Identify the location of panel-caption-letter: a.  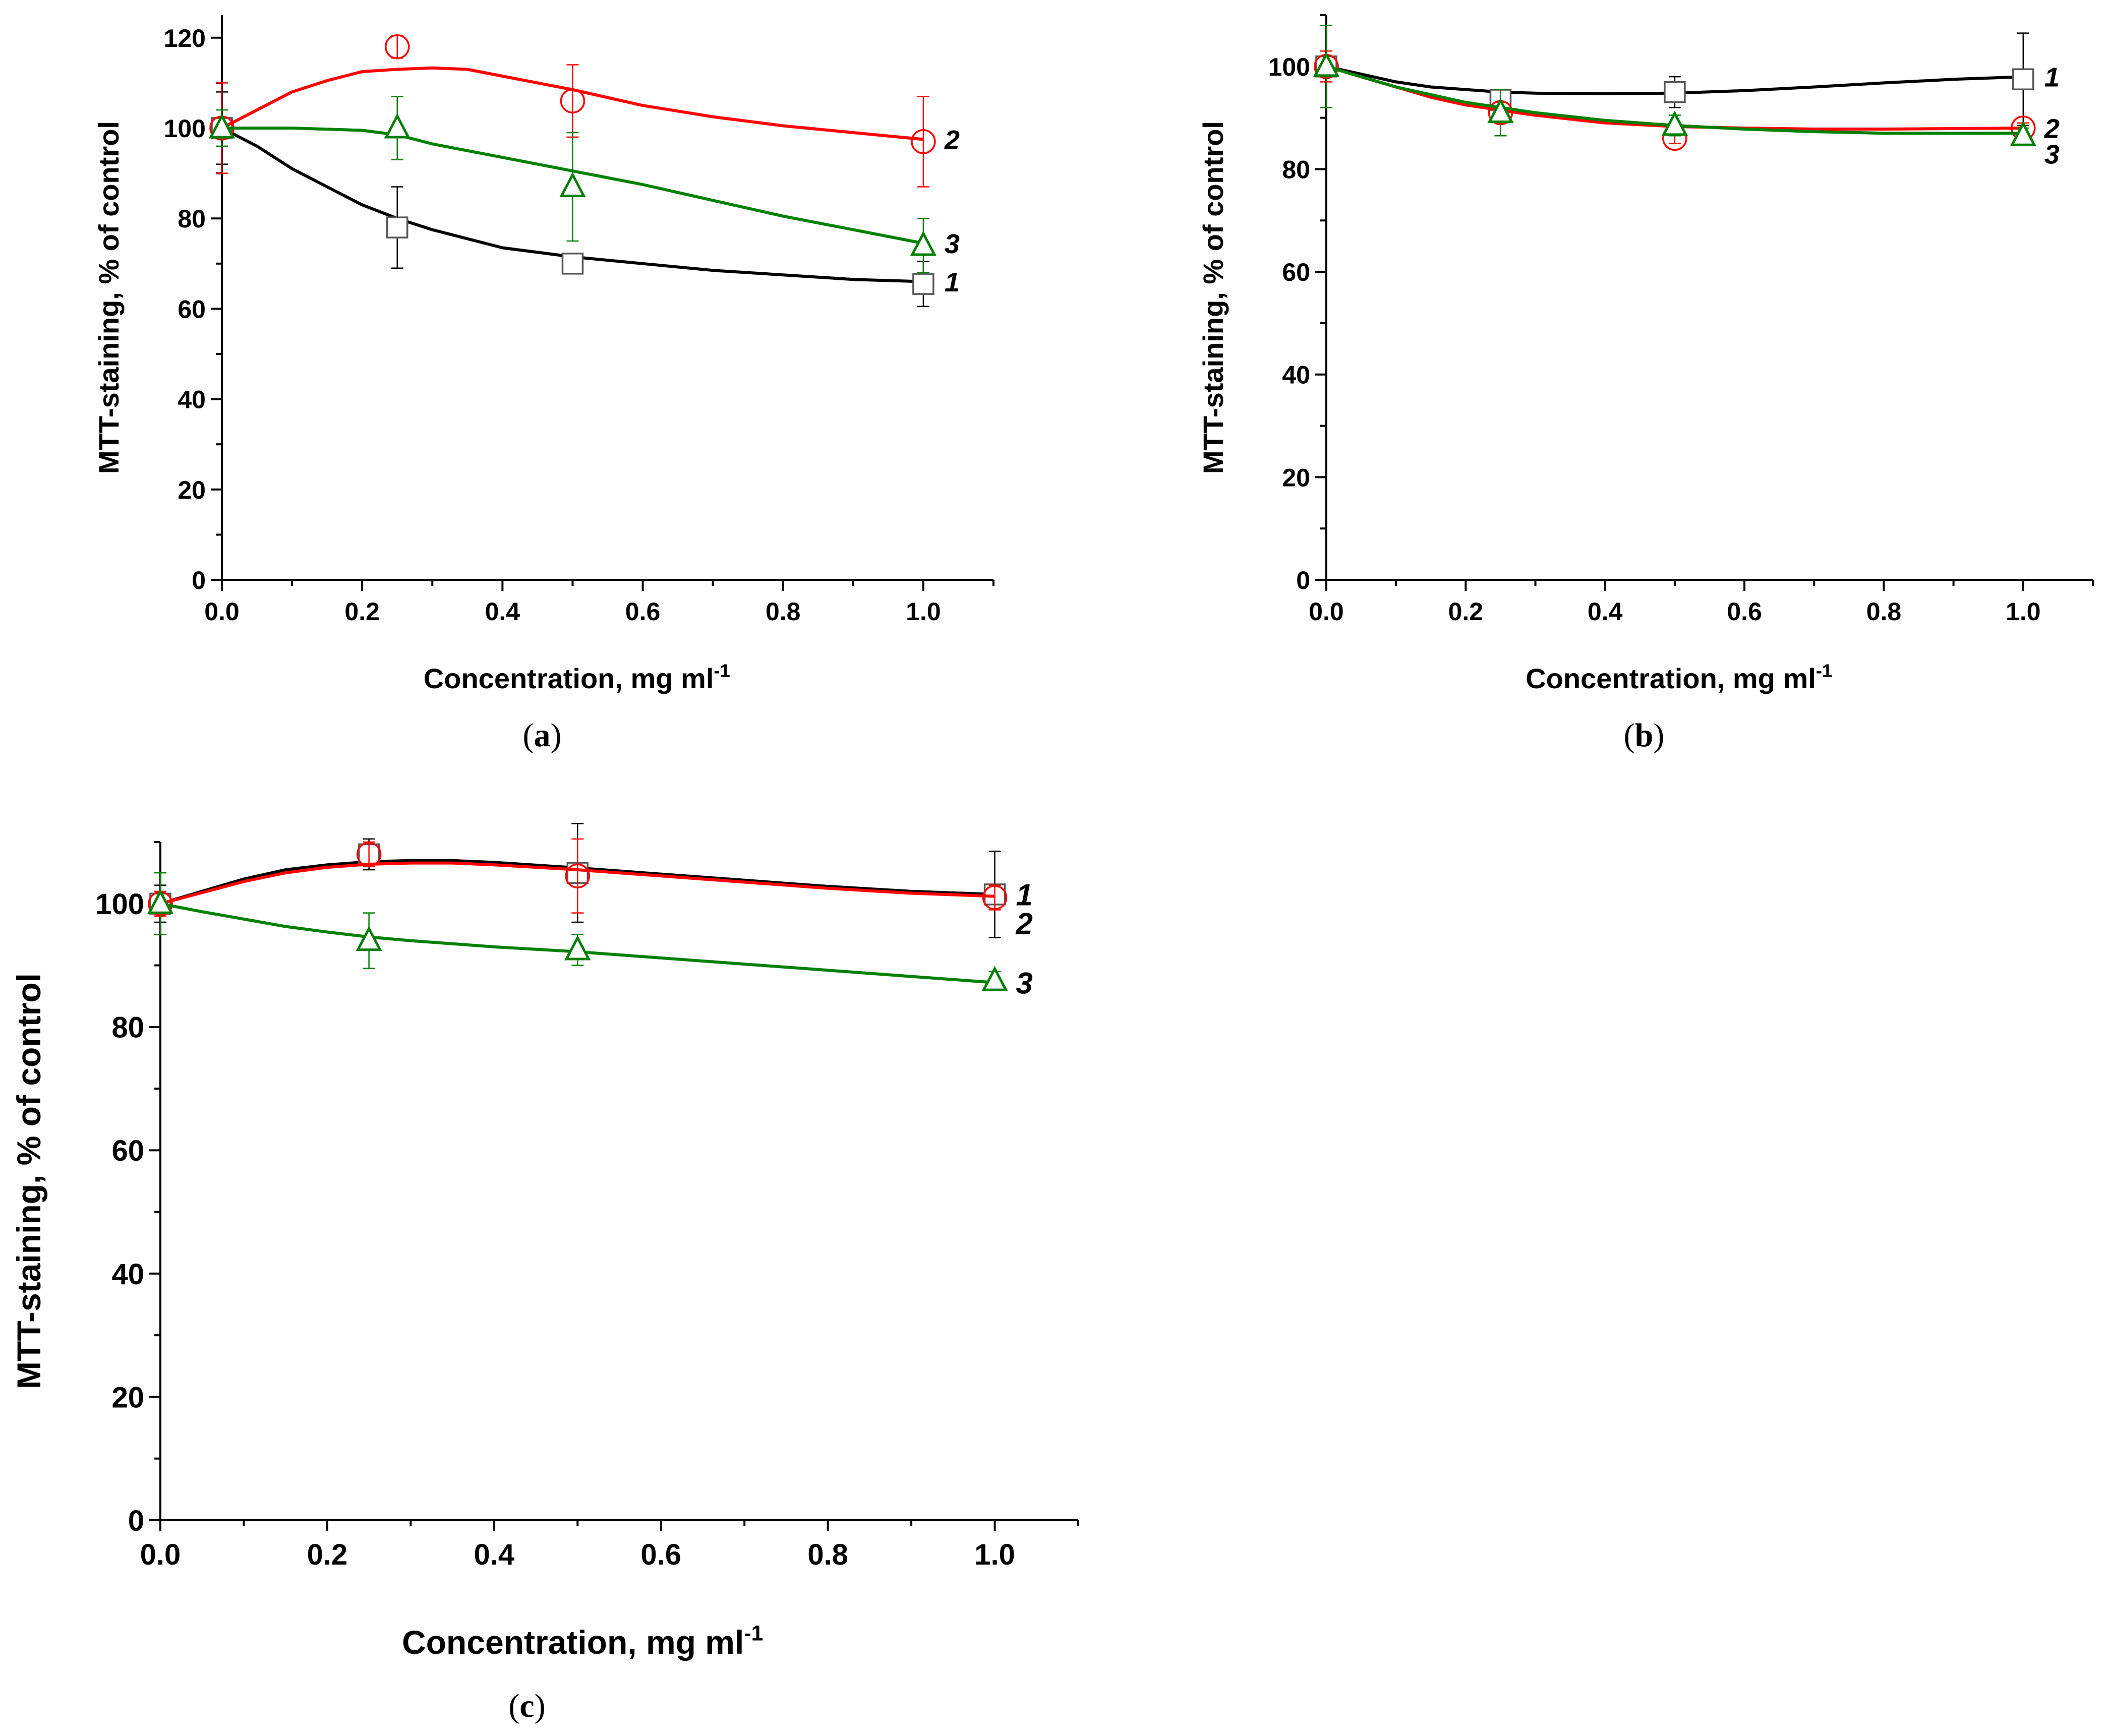
(542, 735).